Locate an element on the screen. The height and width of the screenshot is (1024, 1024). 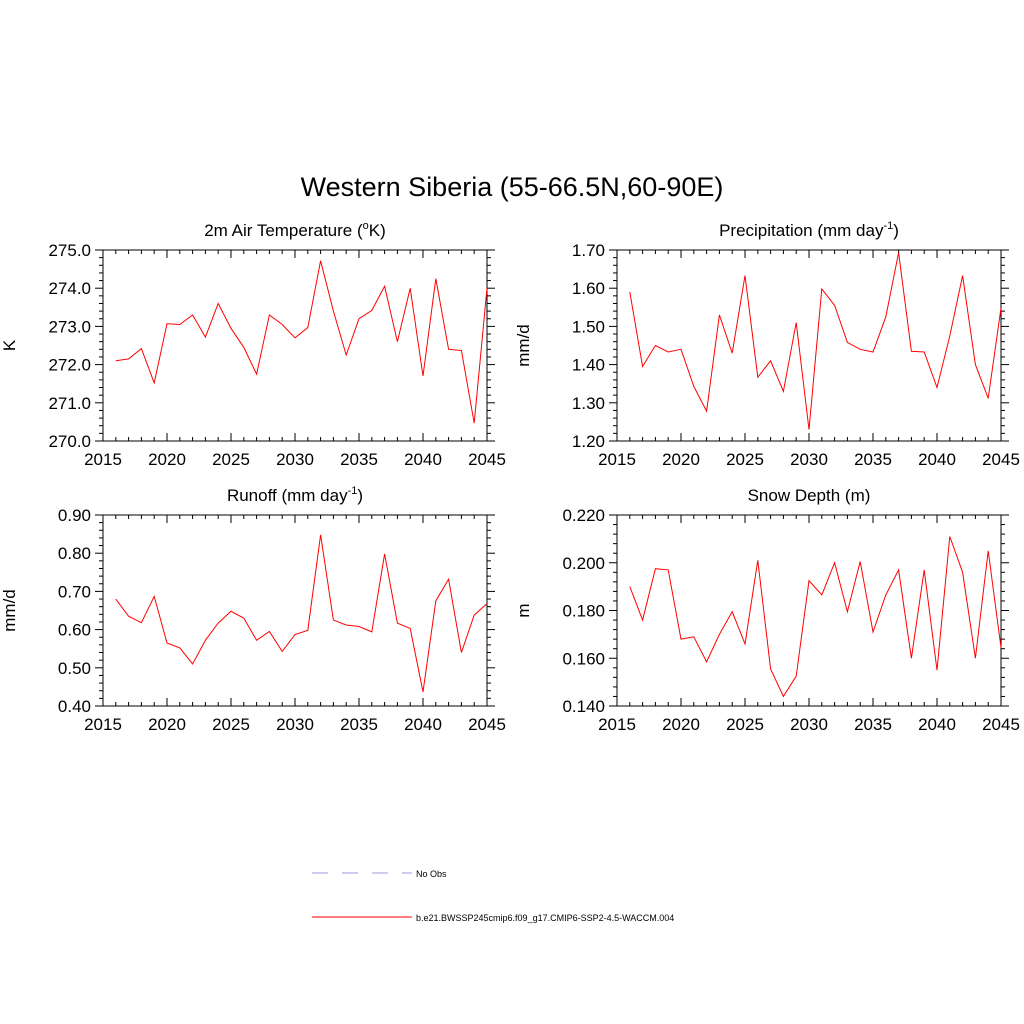
figure-title: Western Siberia (55-66.5N,60-90E) is located at coordinates (512, 187).